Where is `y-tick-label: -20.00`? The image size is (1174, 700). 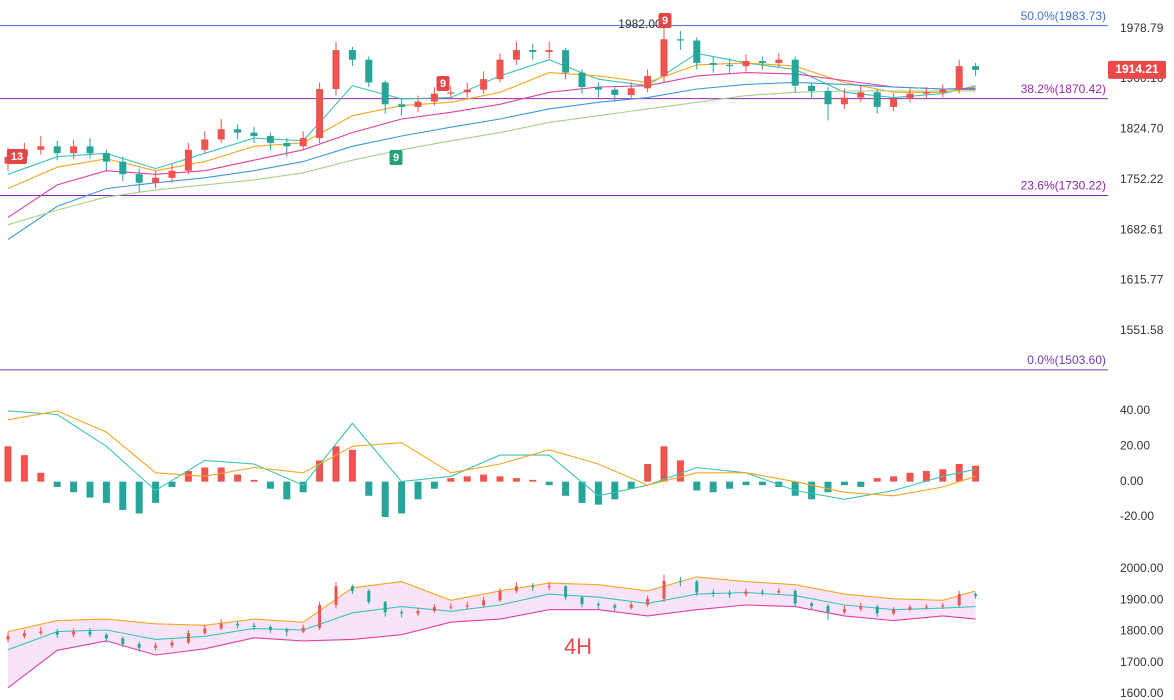
y-tick-label: -20.00 is located at coordinates (1137, 516).